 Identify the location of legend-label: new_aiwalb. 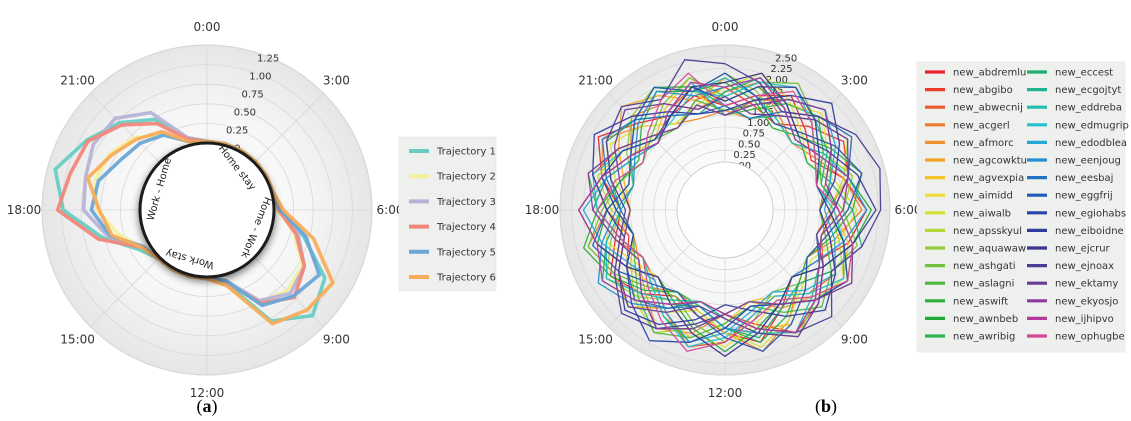
(982, 213).